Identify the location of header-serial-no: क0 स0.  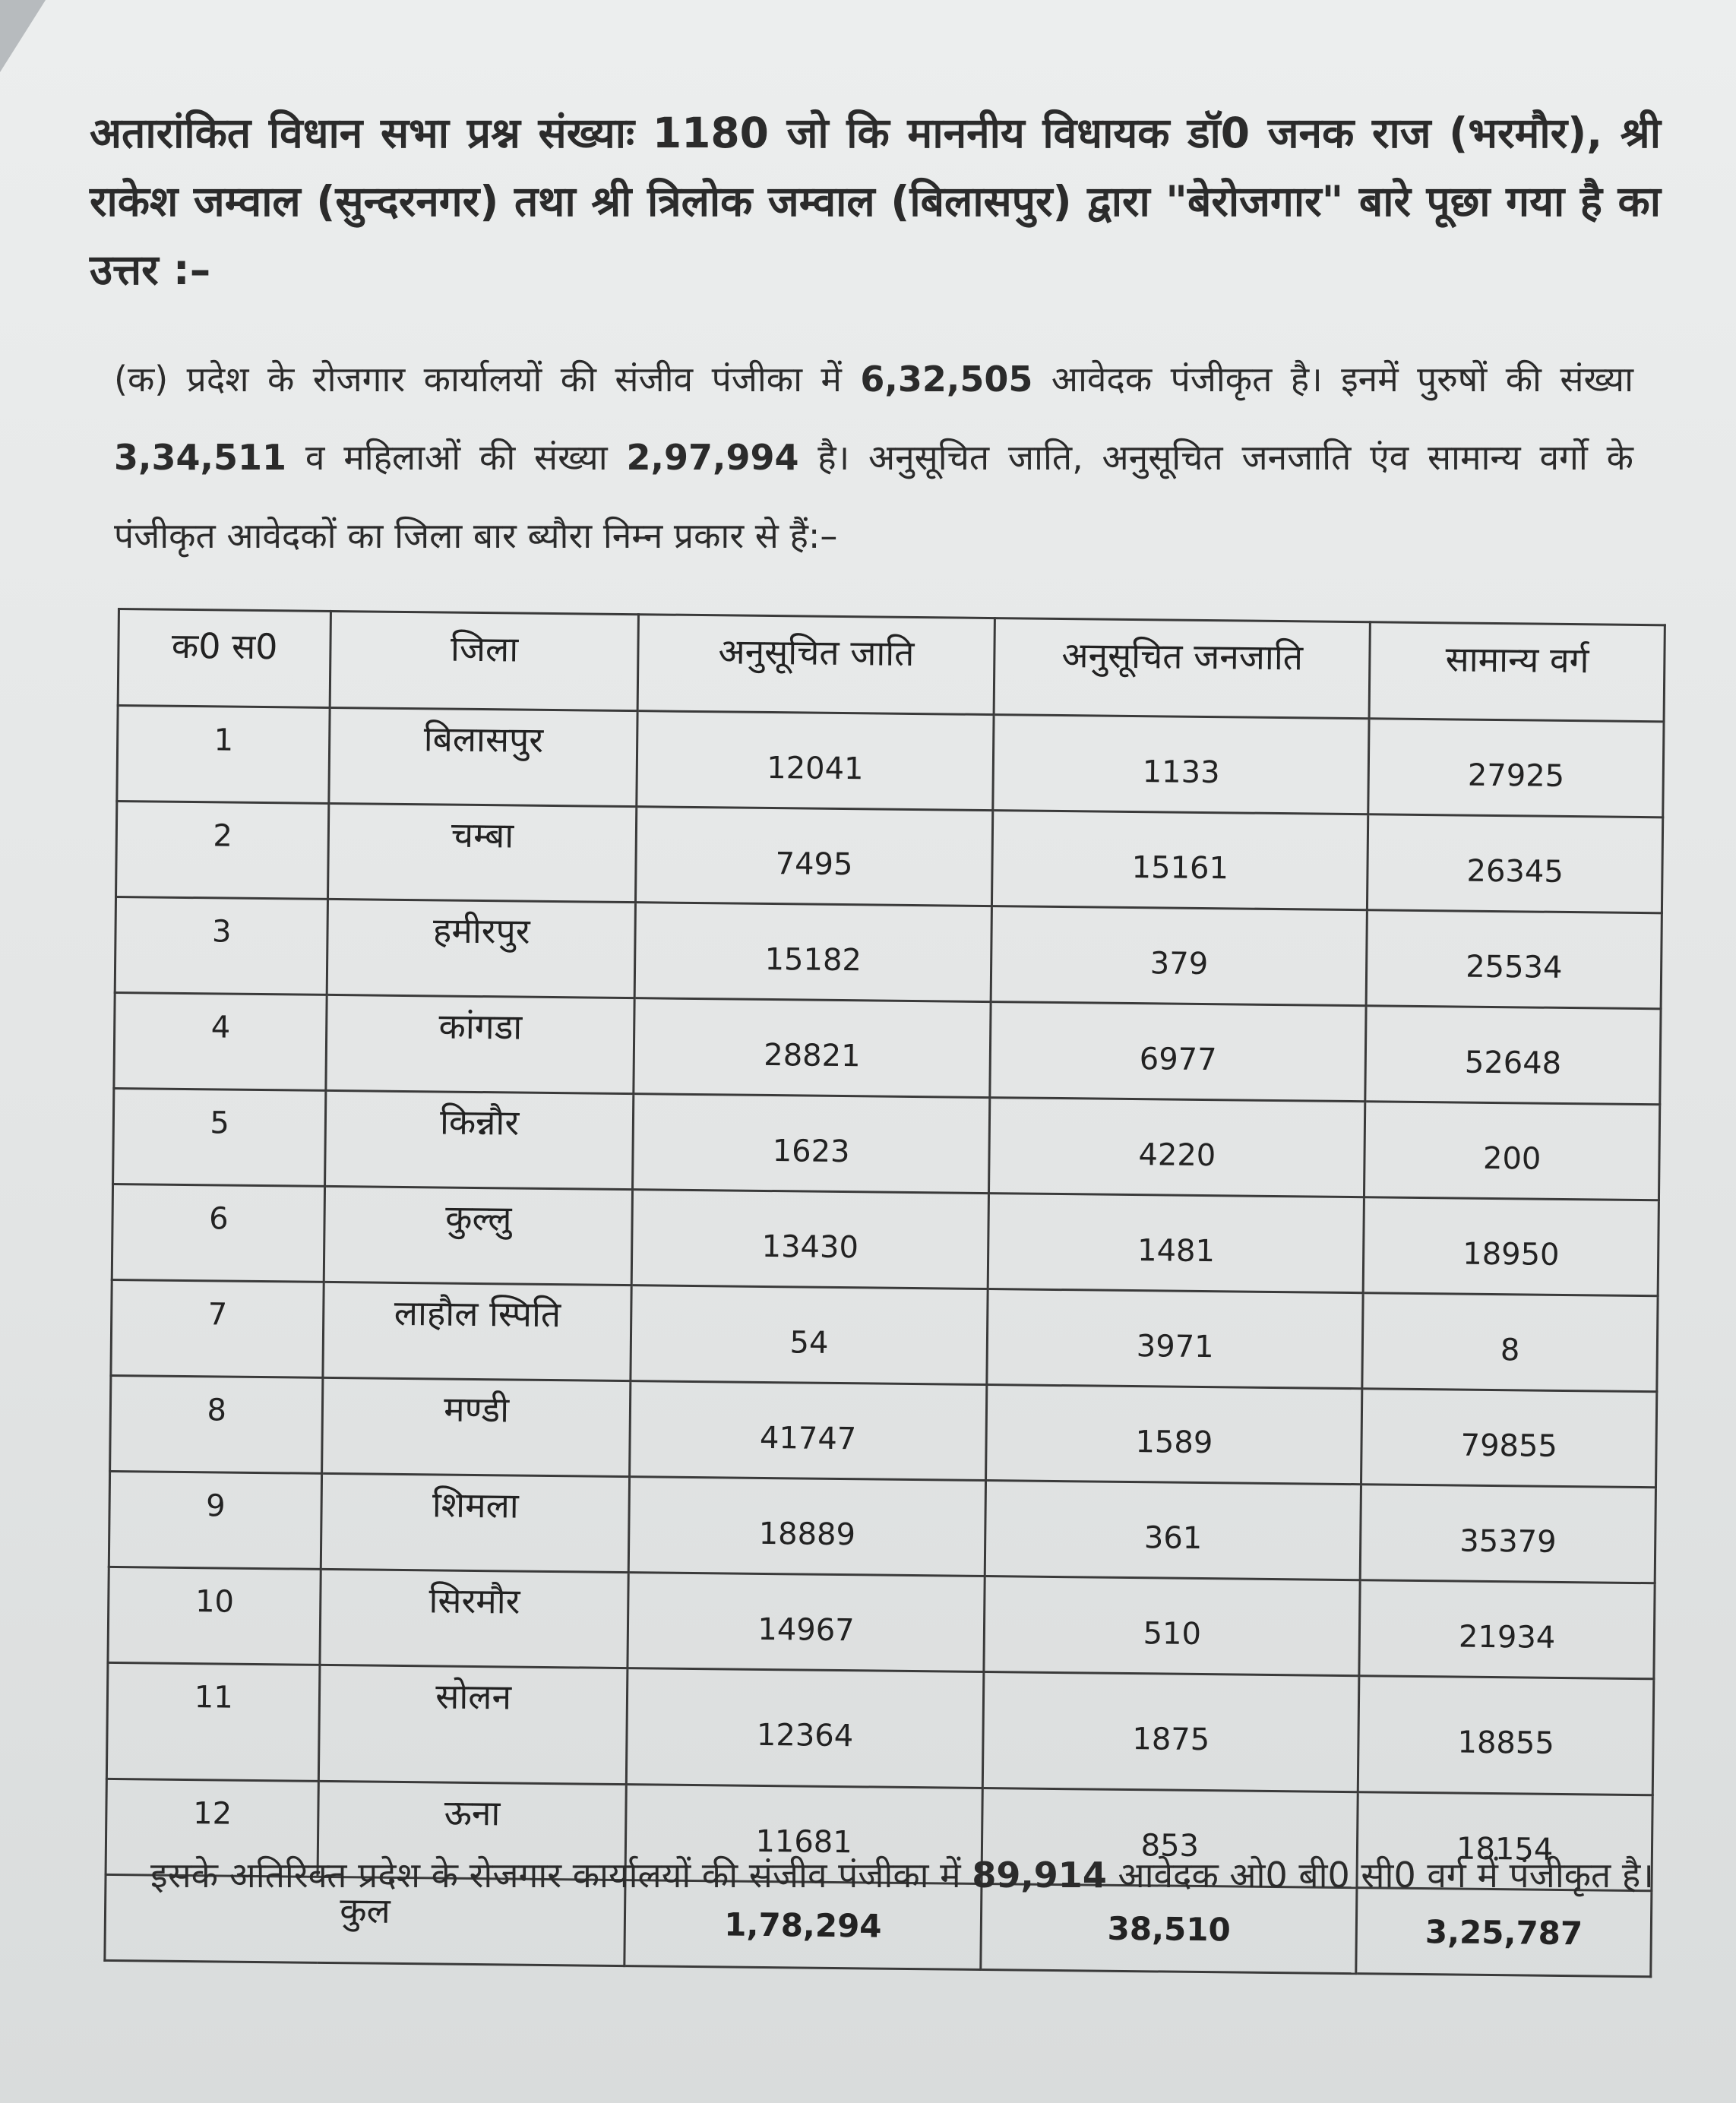
(224, 658).